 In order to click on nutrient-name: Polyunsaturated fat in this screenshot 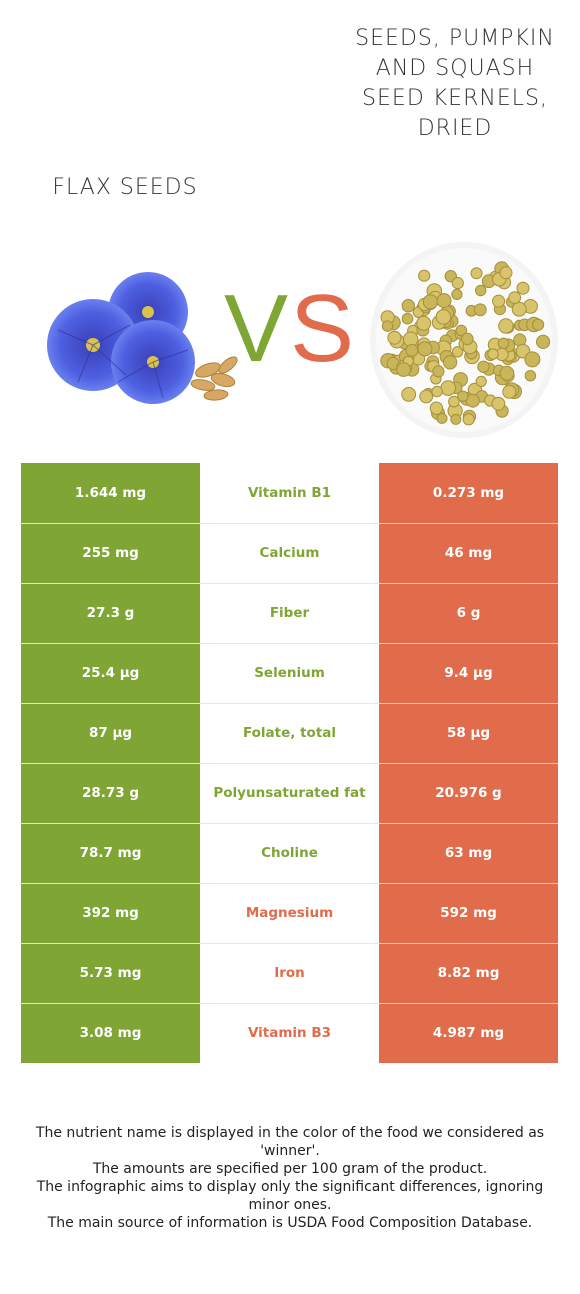, I will do `click(289, 793)`.